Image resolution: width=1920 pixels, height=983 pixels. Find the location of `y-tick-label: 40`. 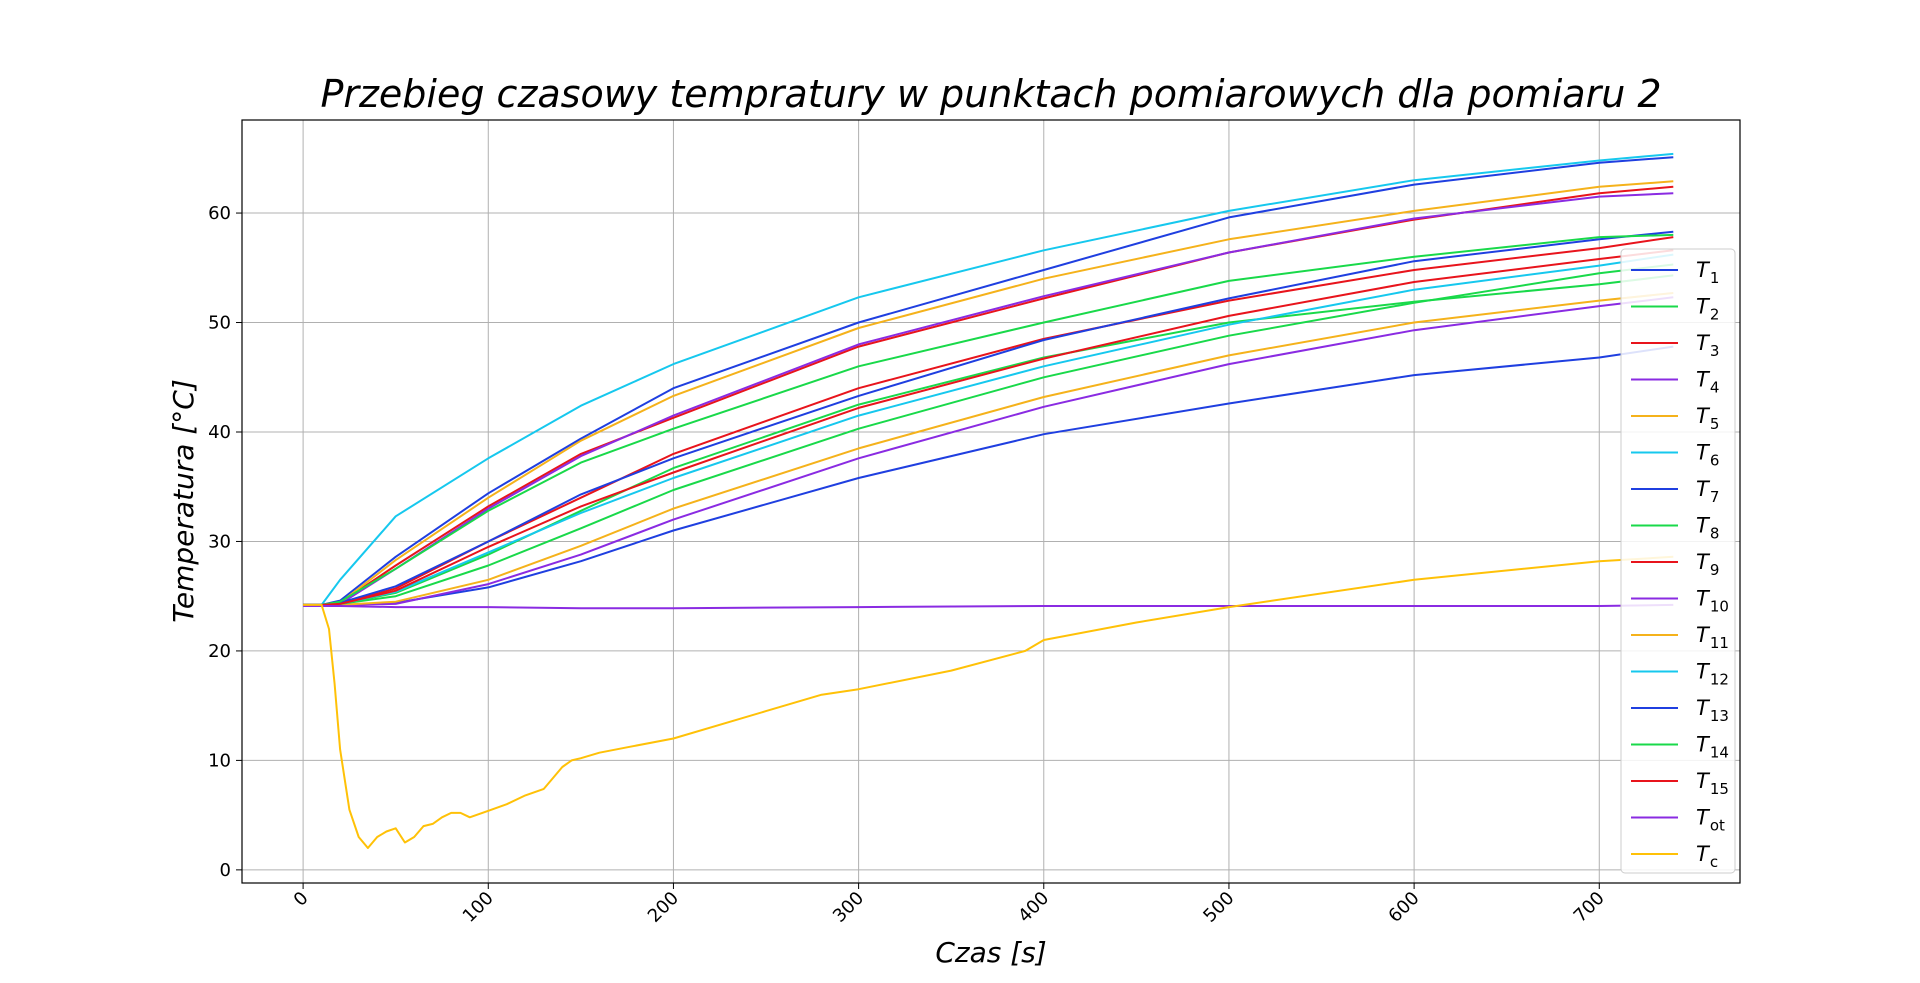

y-tick-label: 40 is located at coordinates (219, 432).